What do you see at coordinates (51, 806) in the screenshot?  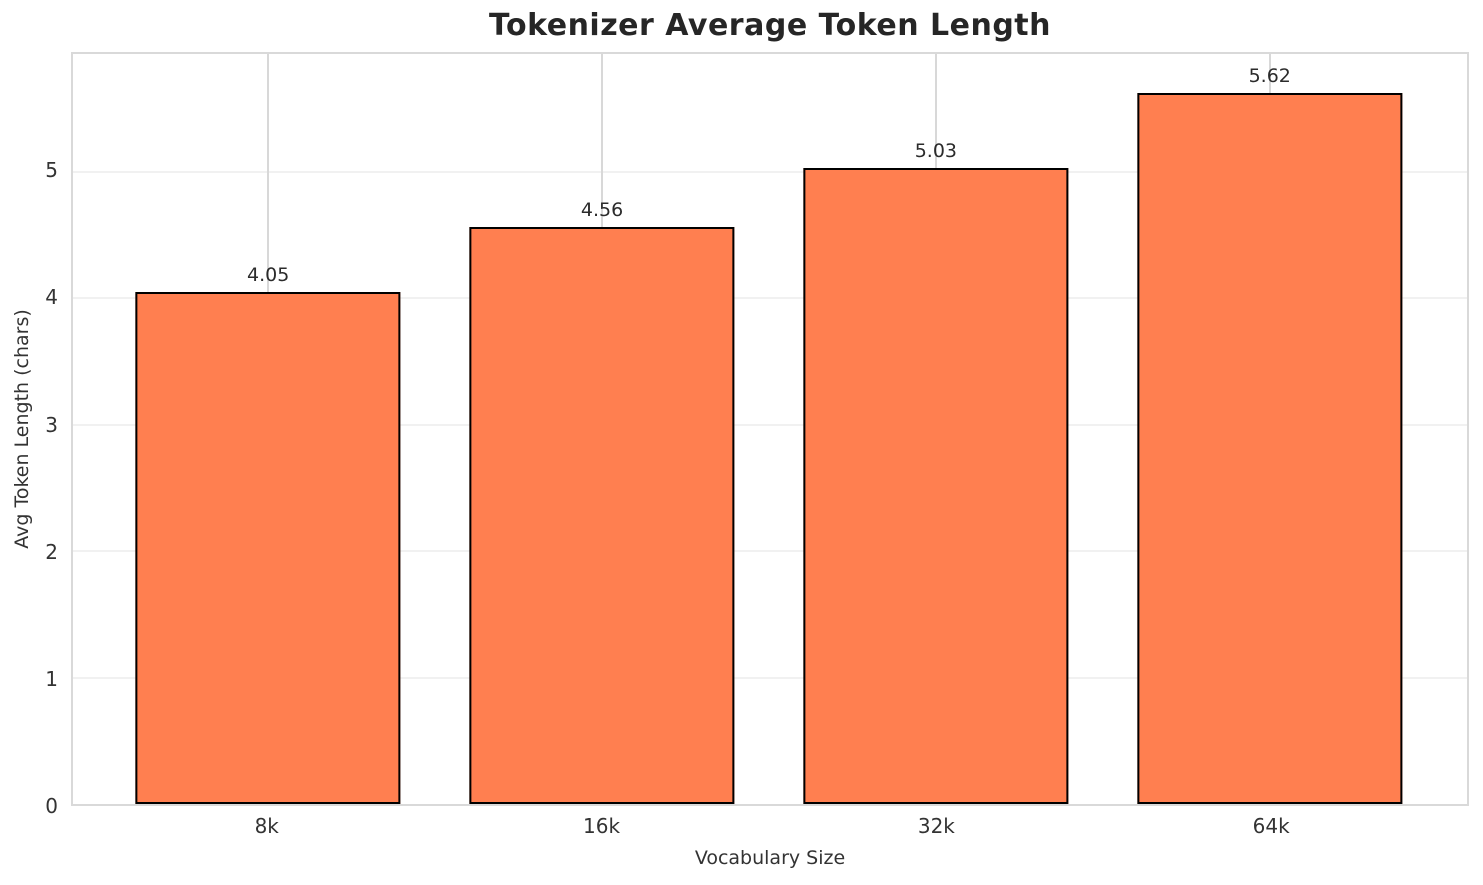 I see `y-tick-label: 0` at bounding box center [51, 806].